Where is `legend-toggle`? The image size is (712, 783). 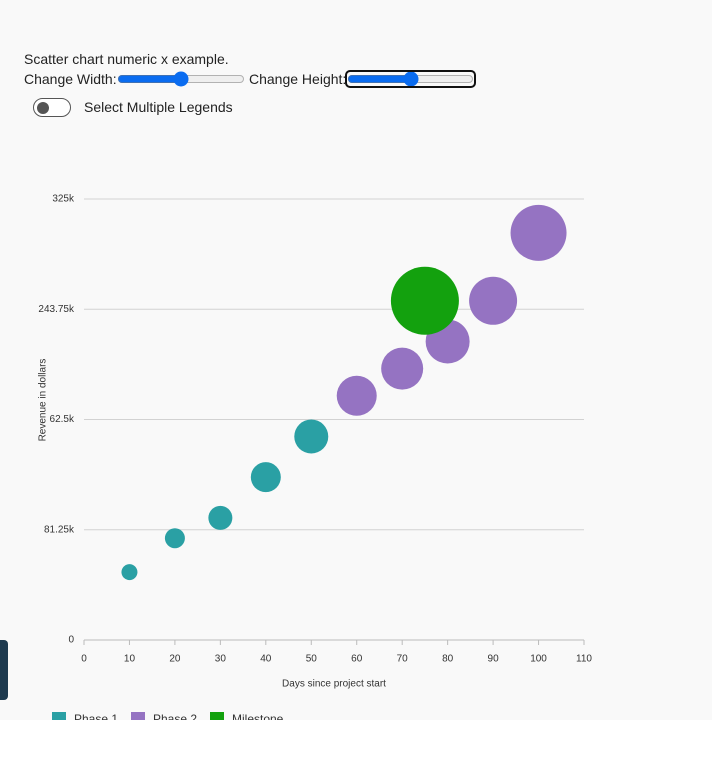
legend-toggle is located at coordinates (52, 107).